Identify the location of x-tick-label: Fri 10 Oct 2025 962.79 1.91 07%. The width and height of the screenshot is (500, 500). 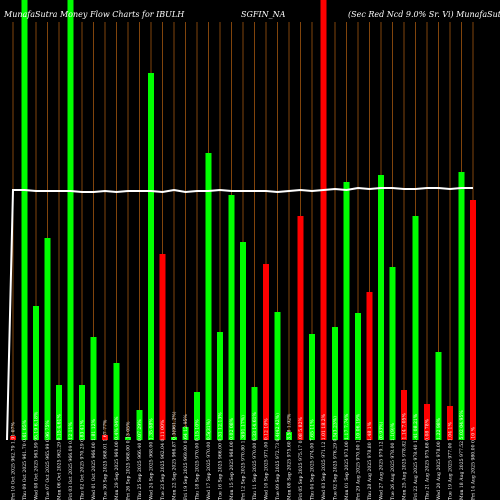
(14, 461).